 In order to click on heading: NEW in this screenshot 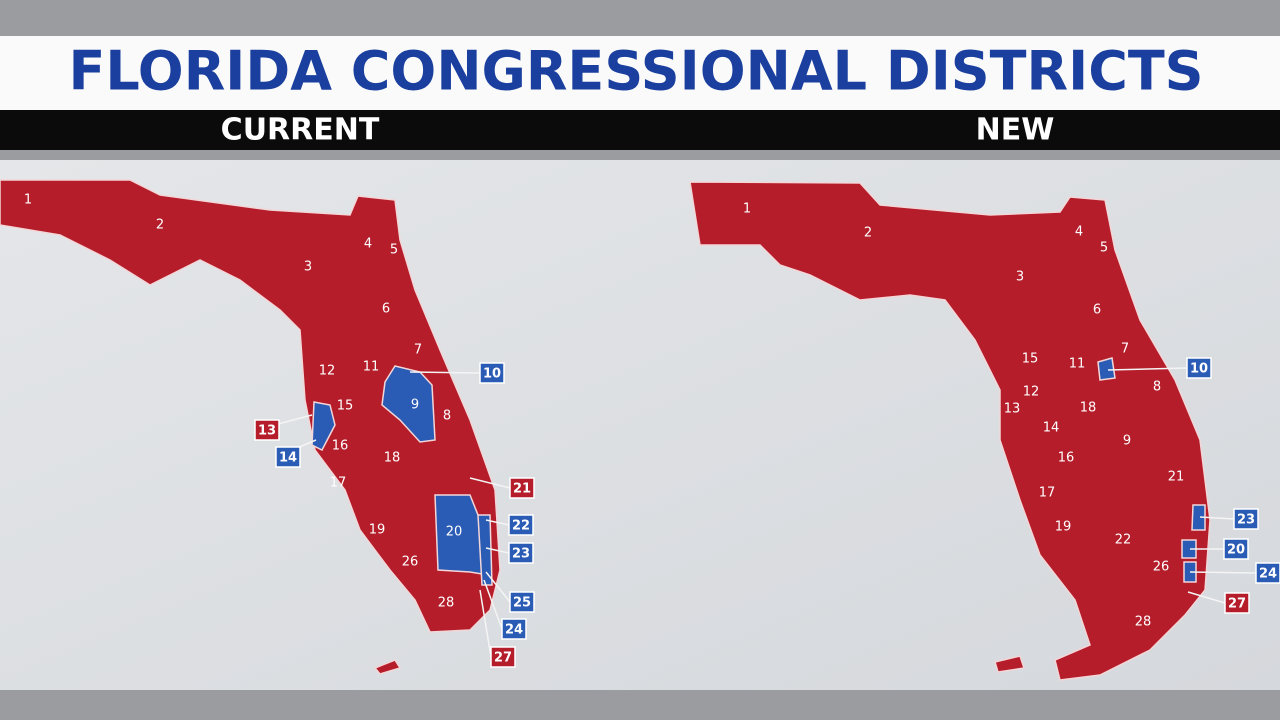, I will do `click(1015, 130)`.